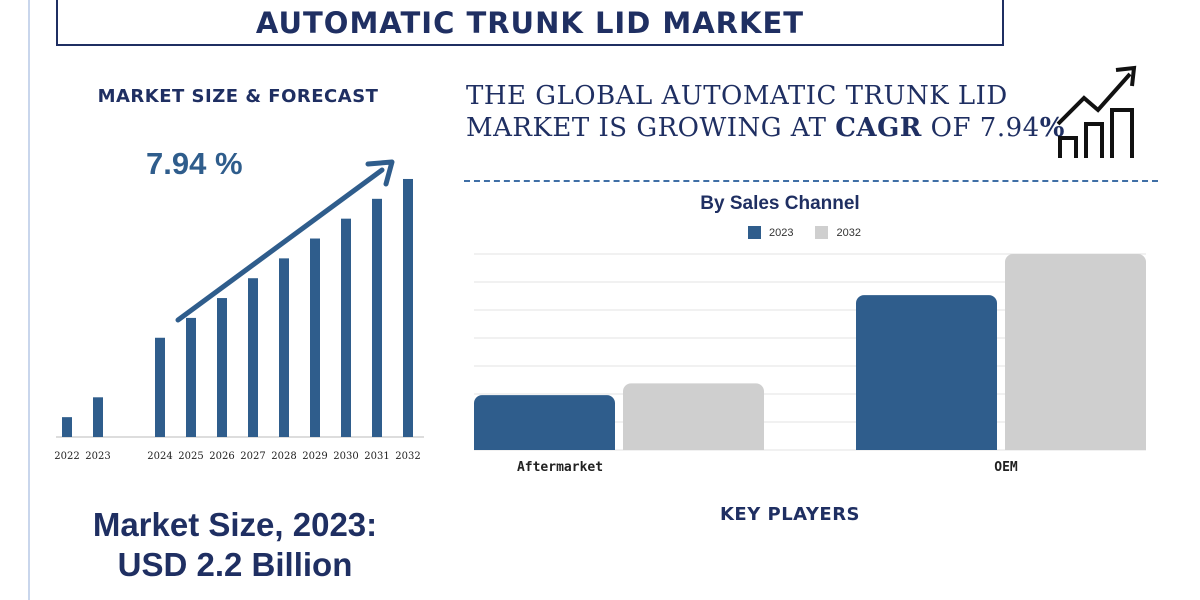 The image size is (1200, 600). Describe the element at coordinates (848, 232) in the screenshot. I see `legend-label-2032: 2032` at that location.